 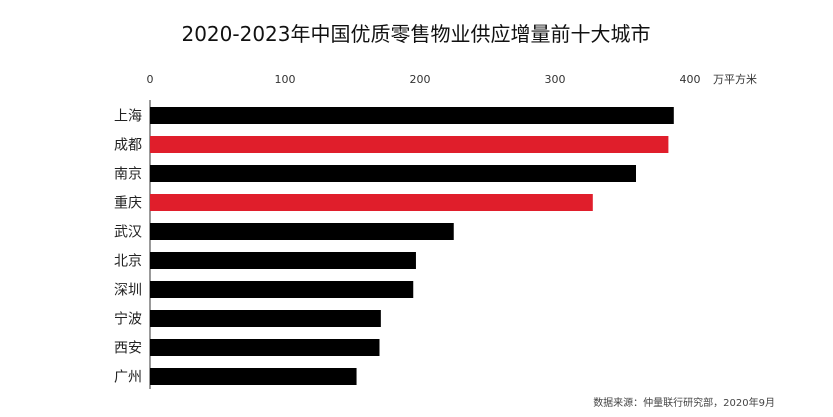 I want to click on axis-unit-label: 万平方米, so click(x=735, y=79).